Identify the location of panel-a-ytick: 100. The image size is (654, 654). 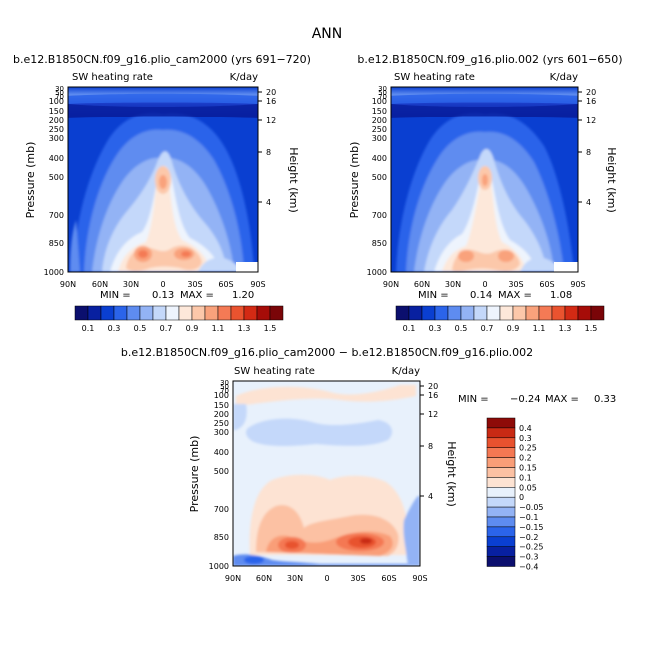
(56, 101).